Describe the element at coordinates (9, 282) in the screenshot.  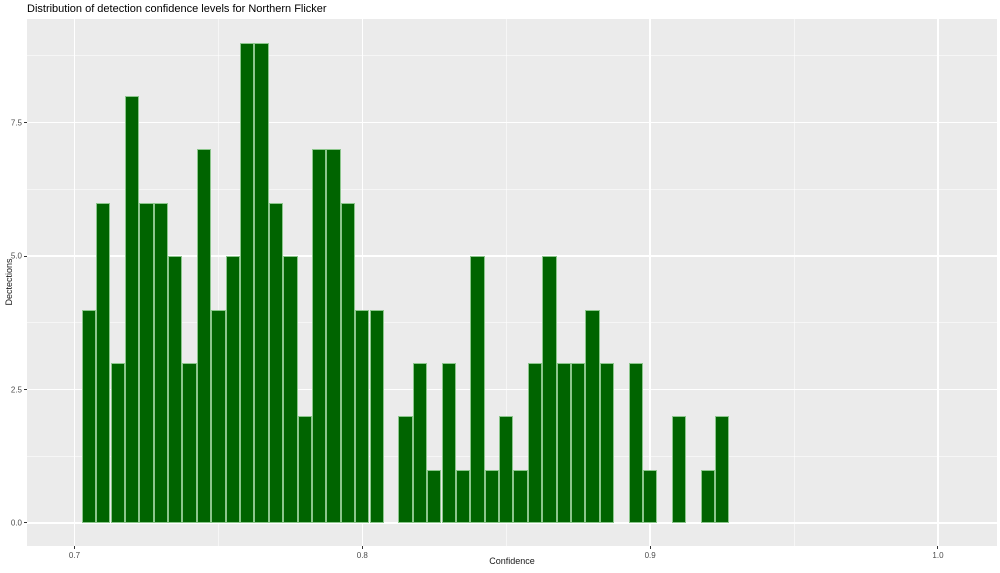
I see `y-axis-title: Dectections` at that location.